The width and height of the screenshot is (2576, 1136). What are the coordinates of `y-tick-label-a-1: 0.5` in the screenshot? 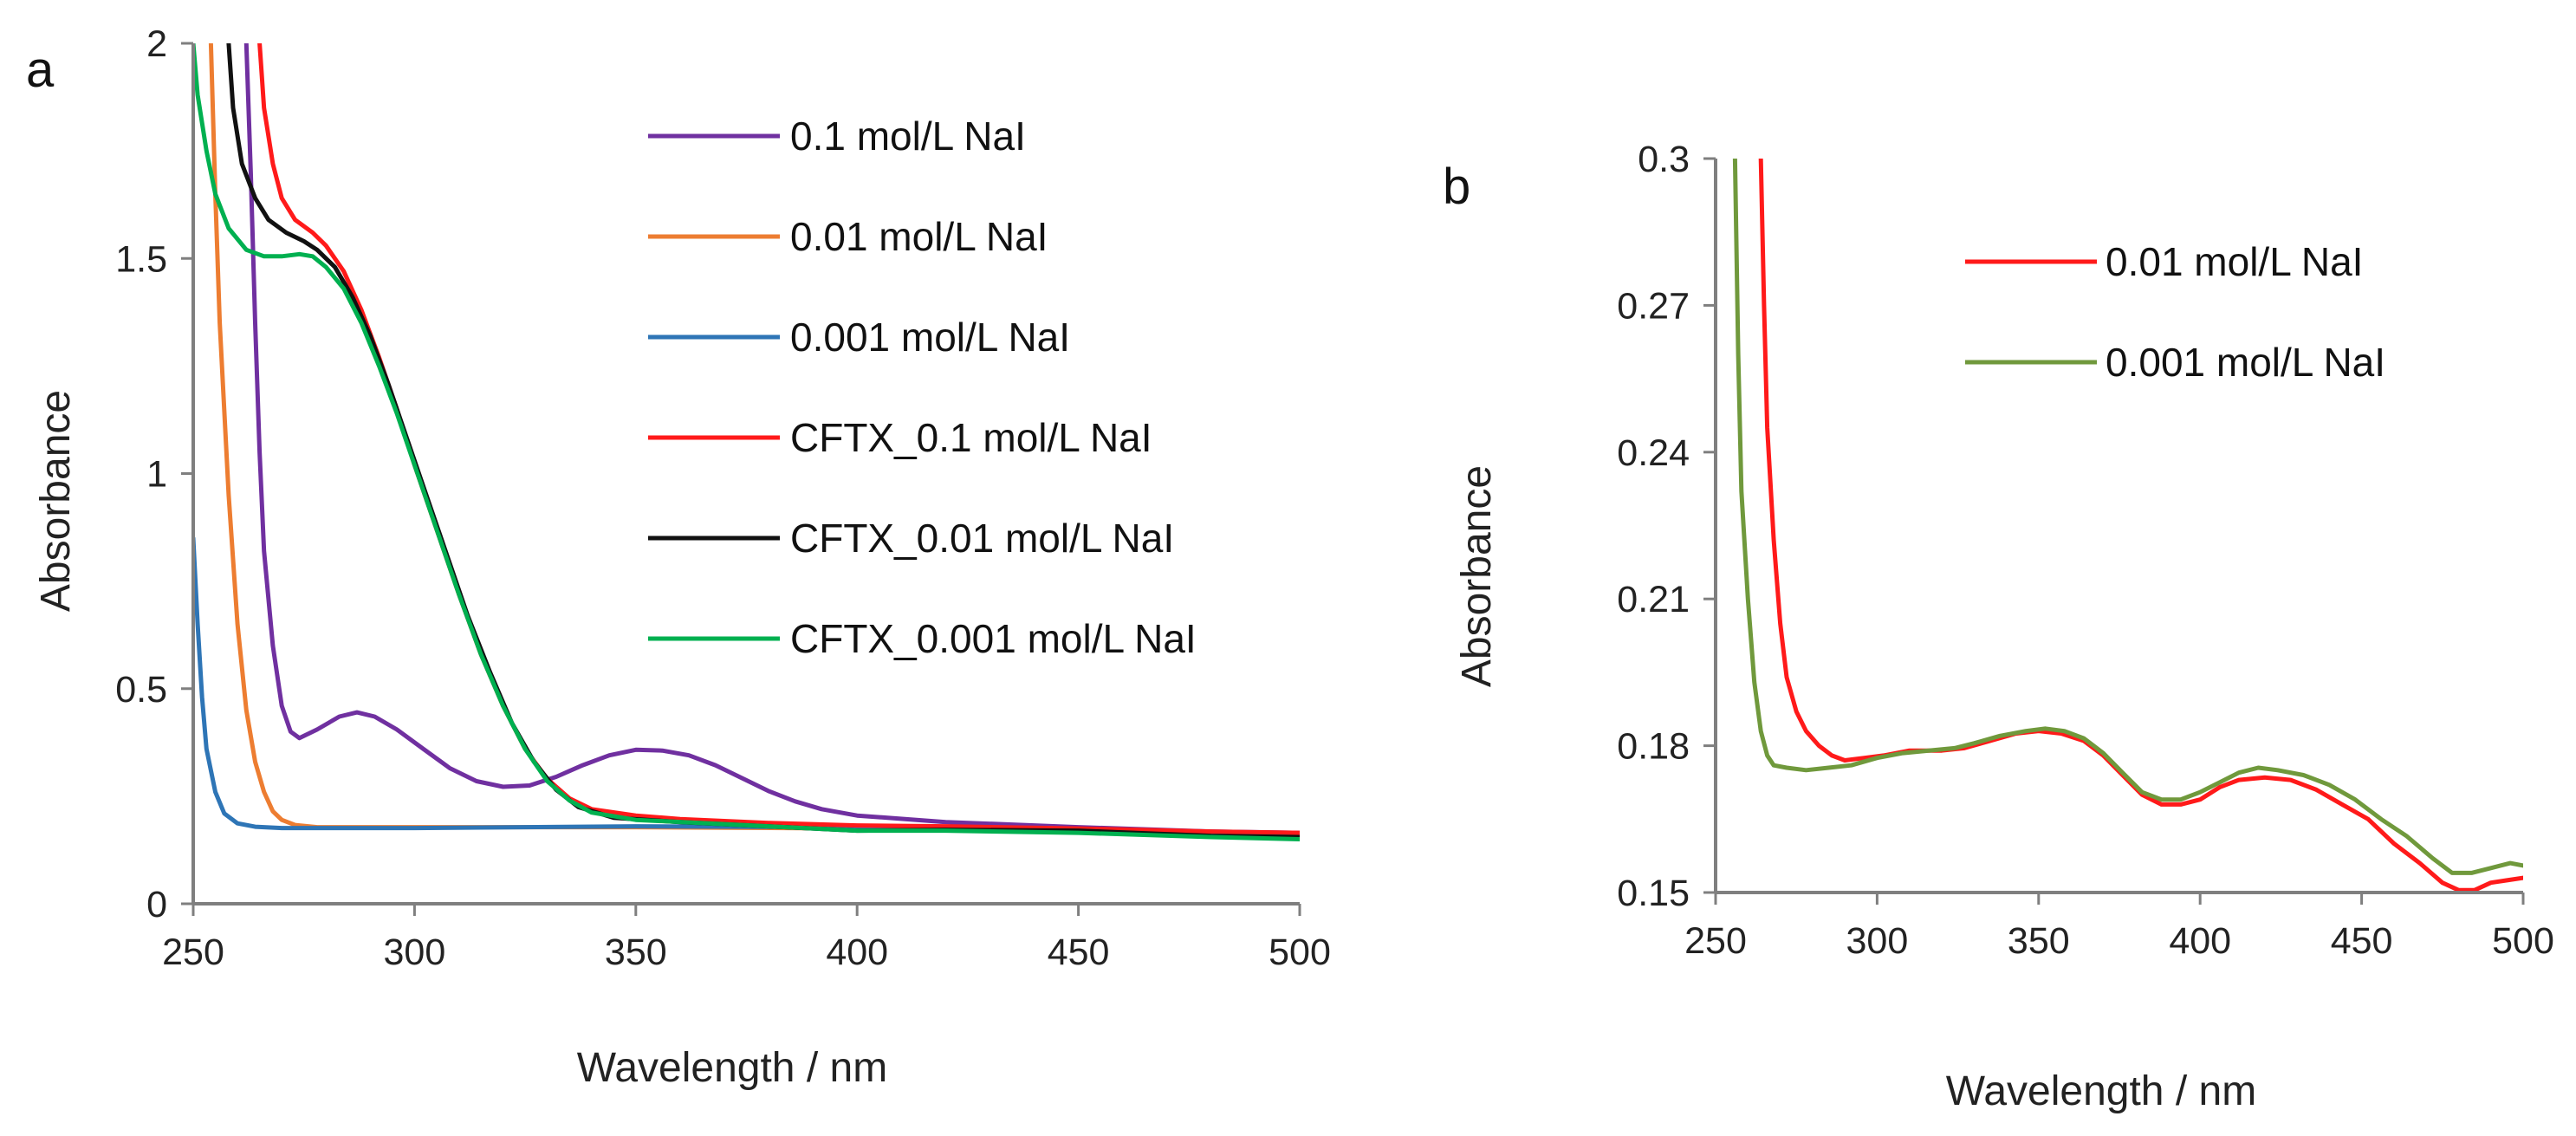 It's located at (141, 690).